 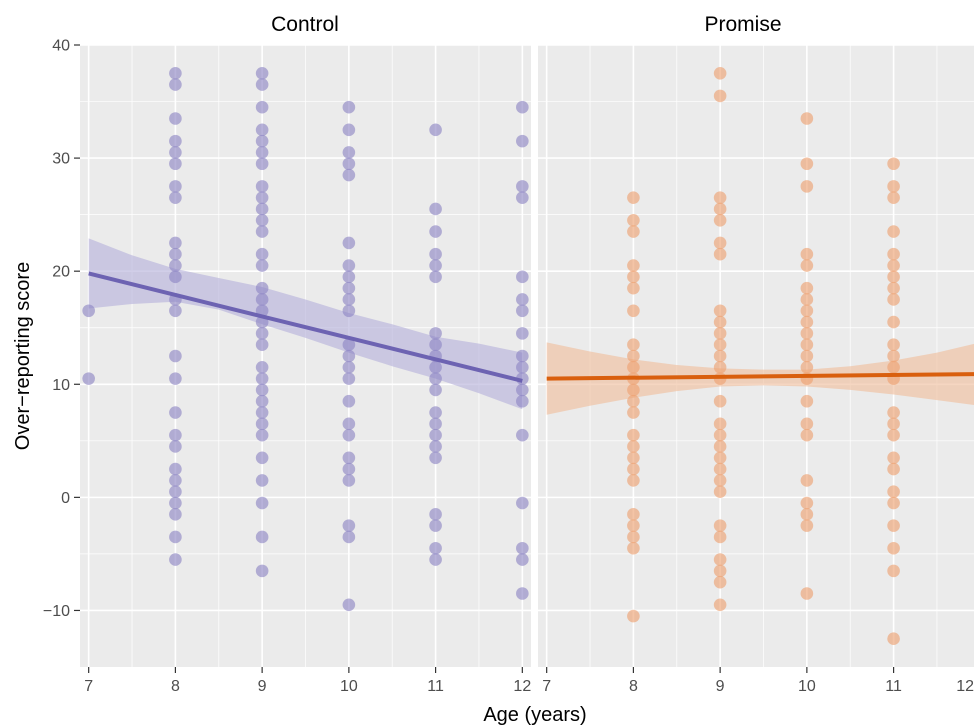 I want to click on y-tick-label: 20, so click(x=61, y=272).